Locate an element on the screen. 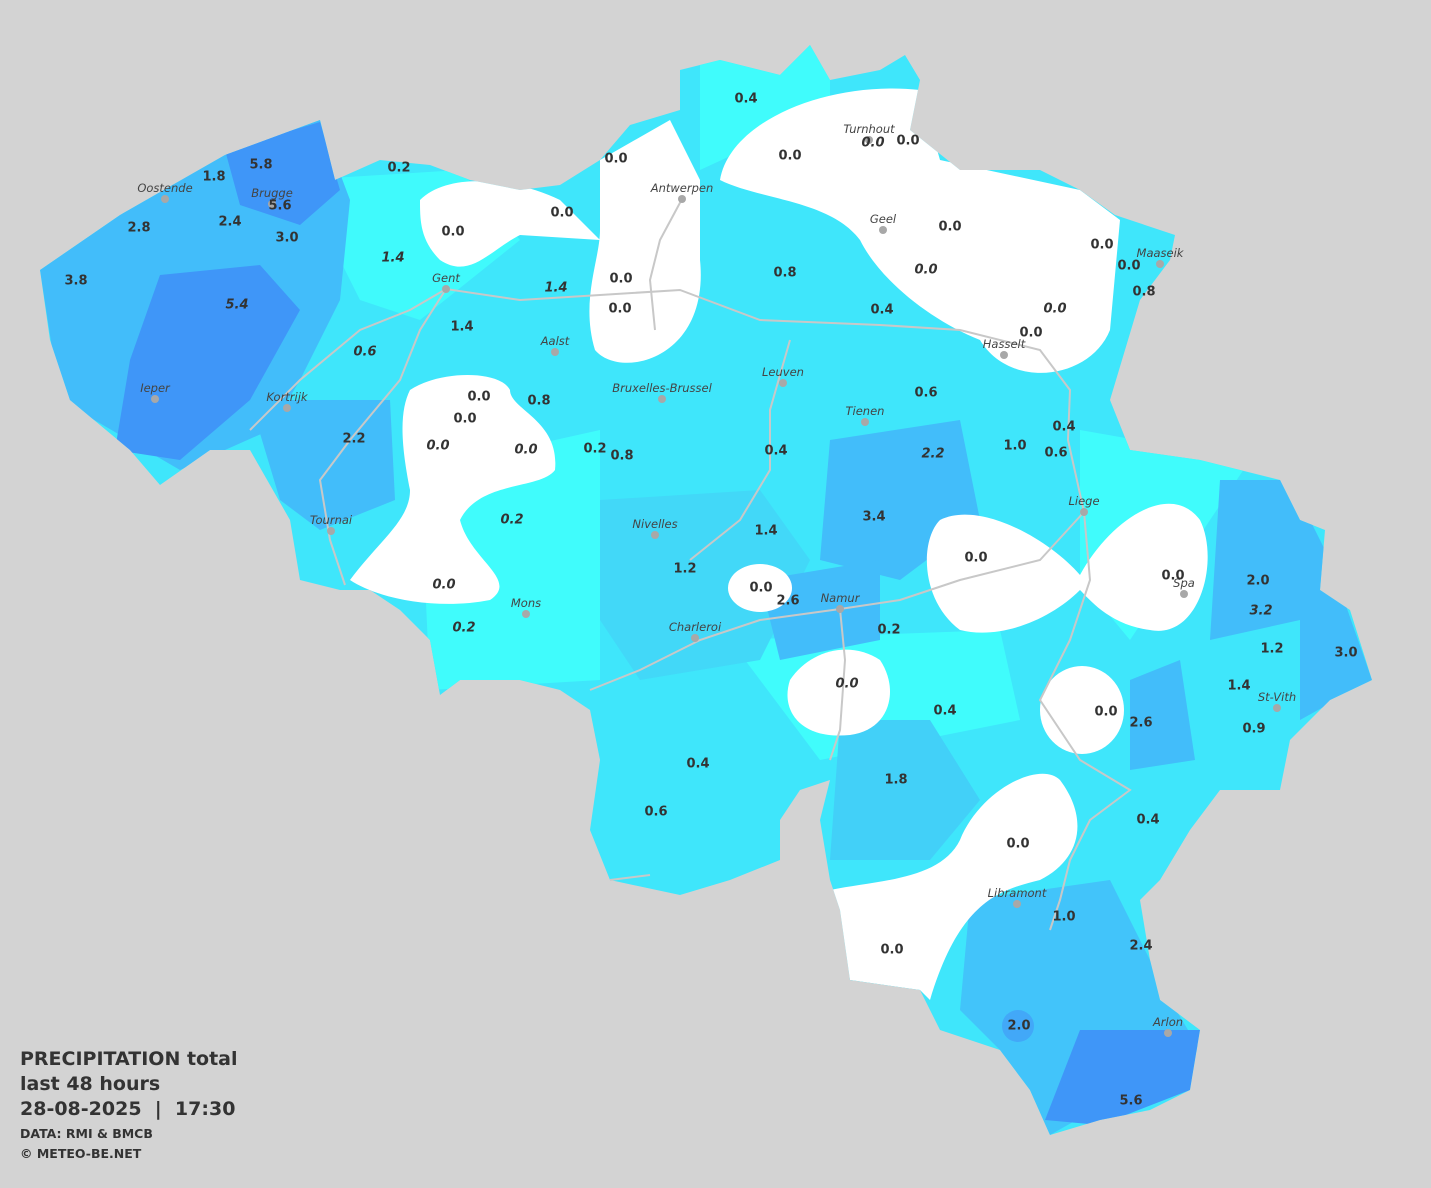 The height and width of the screenshot is (1188, 1431). city-label: St-Vith is located at coordinates (1277, 697).